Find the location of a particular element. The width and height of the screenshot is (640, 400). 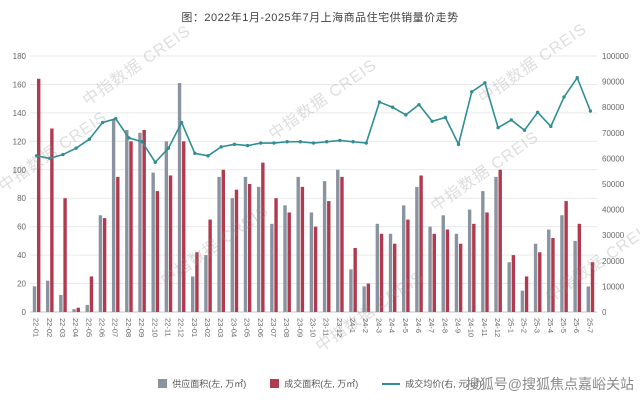

svg-text: 22-10 is located at coordinates (154, 327).